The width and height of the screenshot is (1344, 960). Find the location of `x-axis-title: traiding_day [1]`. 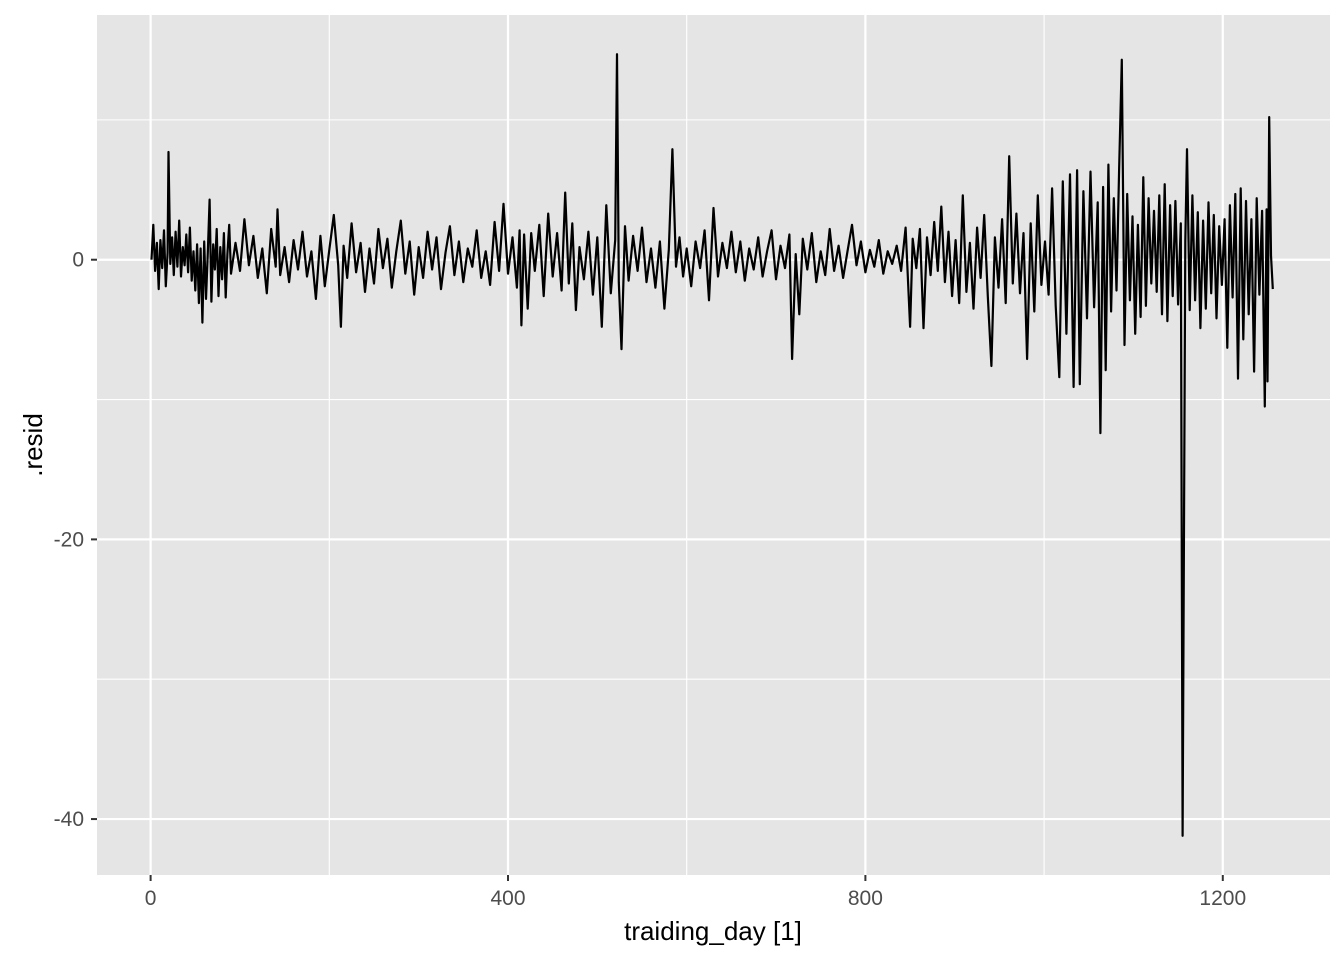

x-axis-title: traiding_day [1] is located at coordinates (713, 931).